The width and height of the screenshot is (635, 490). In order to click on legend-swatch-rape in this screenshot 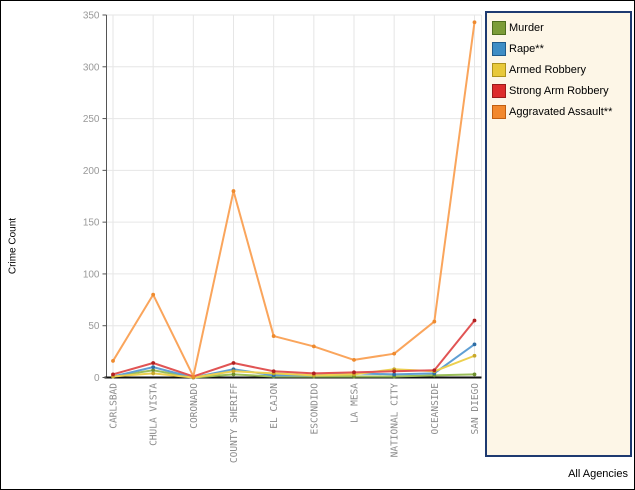, I will do `click(499, 49)`.